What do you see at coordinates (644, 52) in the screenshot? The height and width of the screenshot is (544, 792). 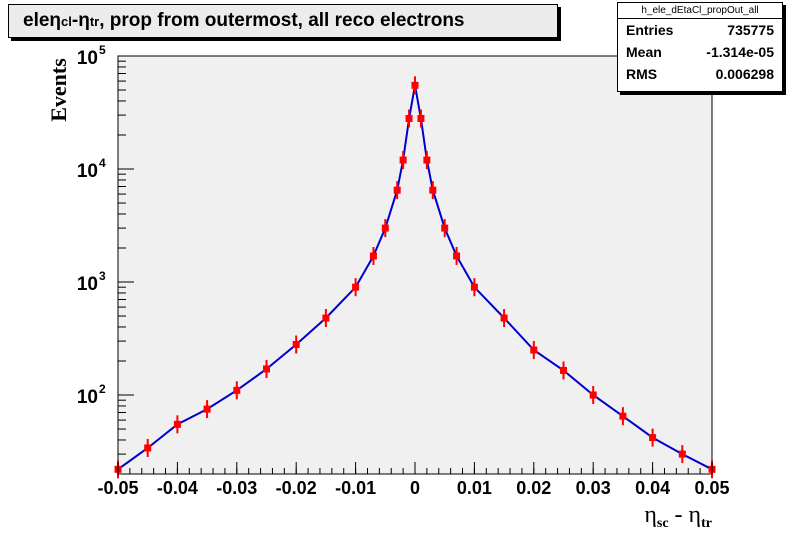 I see `stats-label: Mean` at bounding box center [644, 52].